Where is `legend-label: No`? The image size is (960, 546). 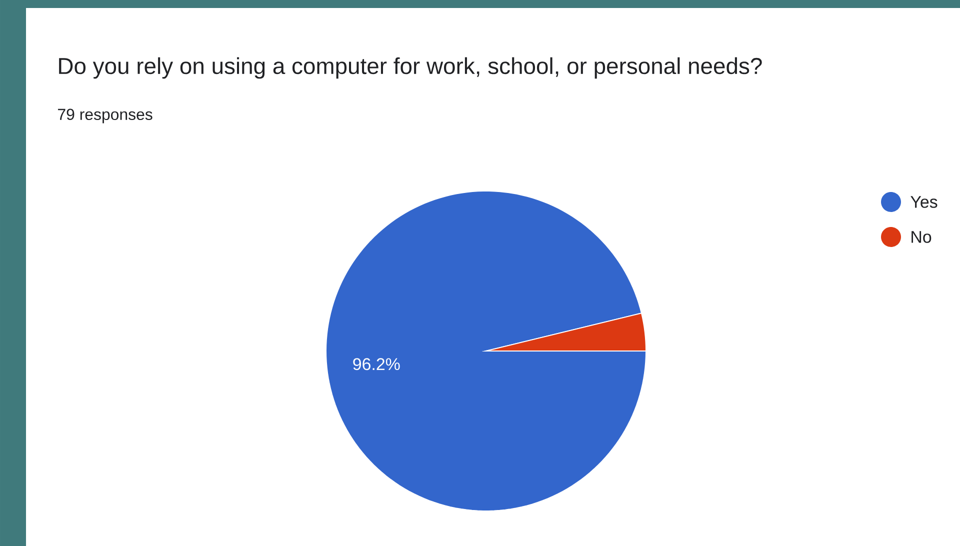
legend-label: No is located at coordinates (922, 237).